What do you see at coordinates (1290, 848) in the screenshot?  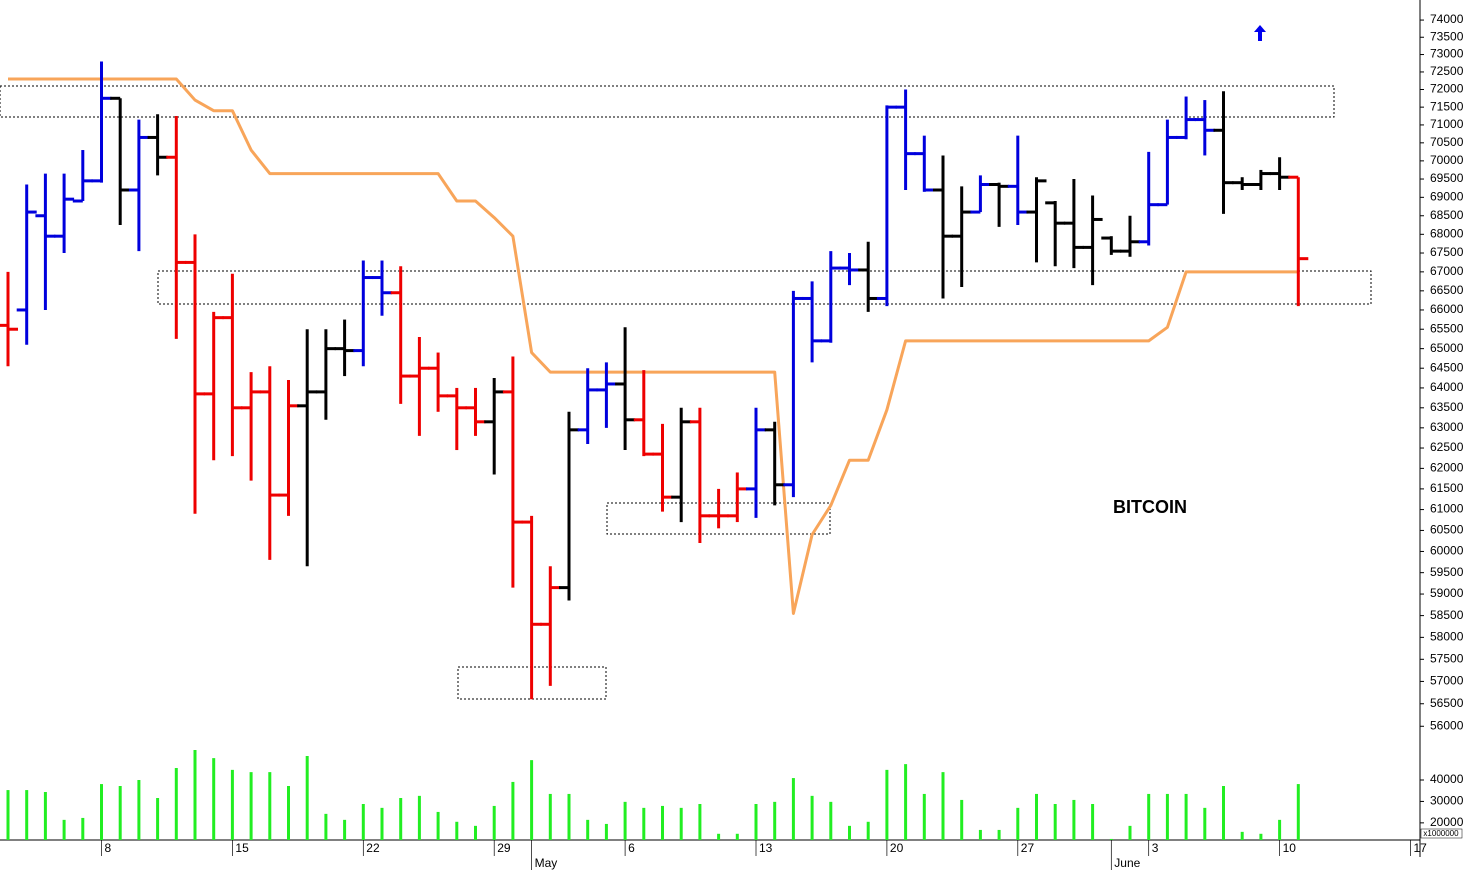 I see `x-tick-label: 10` at bounding box center [1290, 848].